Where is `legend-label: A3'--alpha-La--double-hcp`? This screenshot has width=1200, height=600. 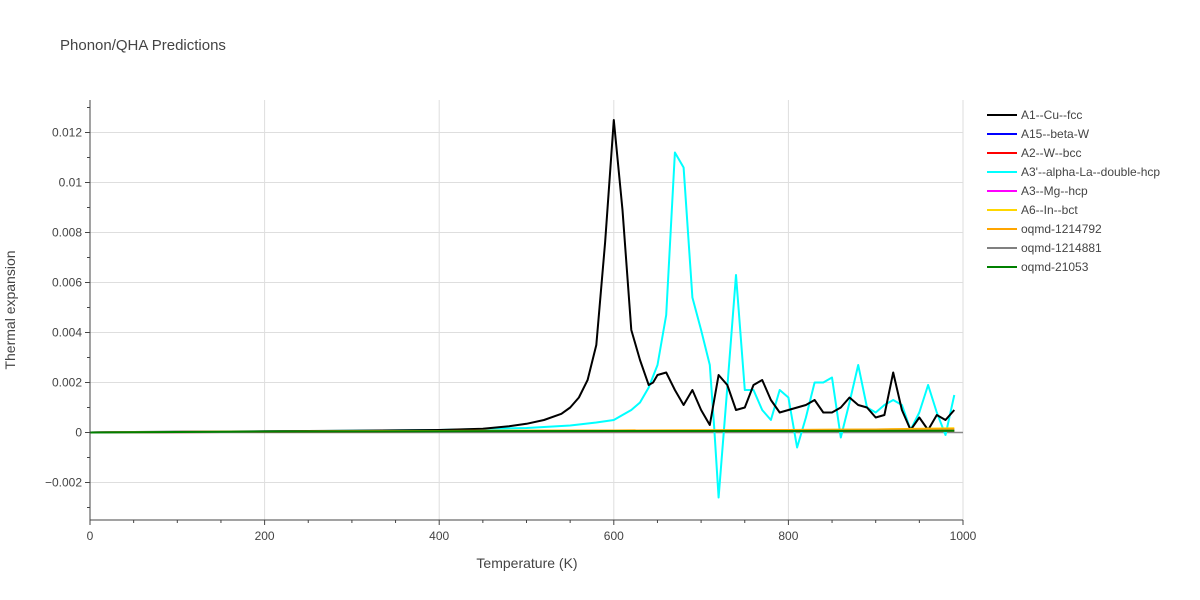 legend-label: A3'--alpha-La--double-hcp is located at coordinates (1090, 172).